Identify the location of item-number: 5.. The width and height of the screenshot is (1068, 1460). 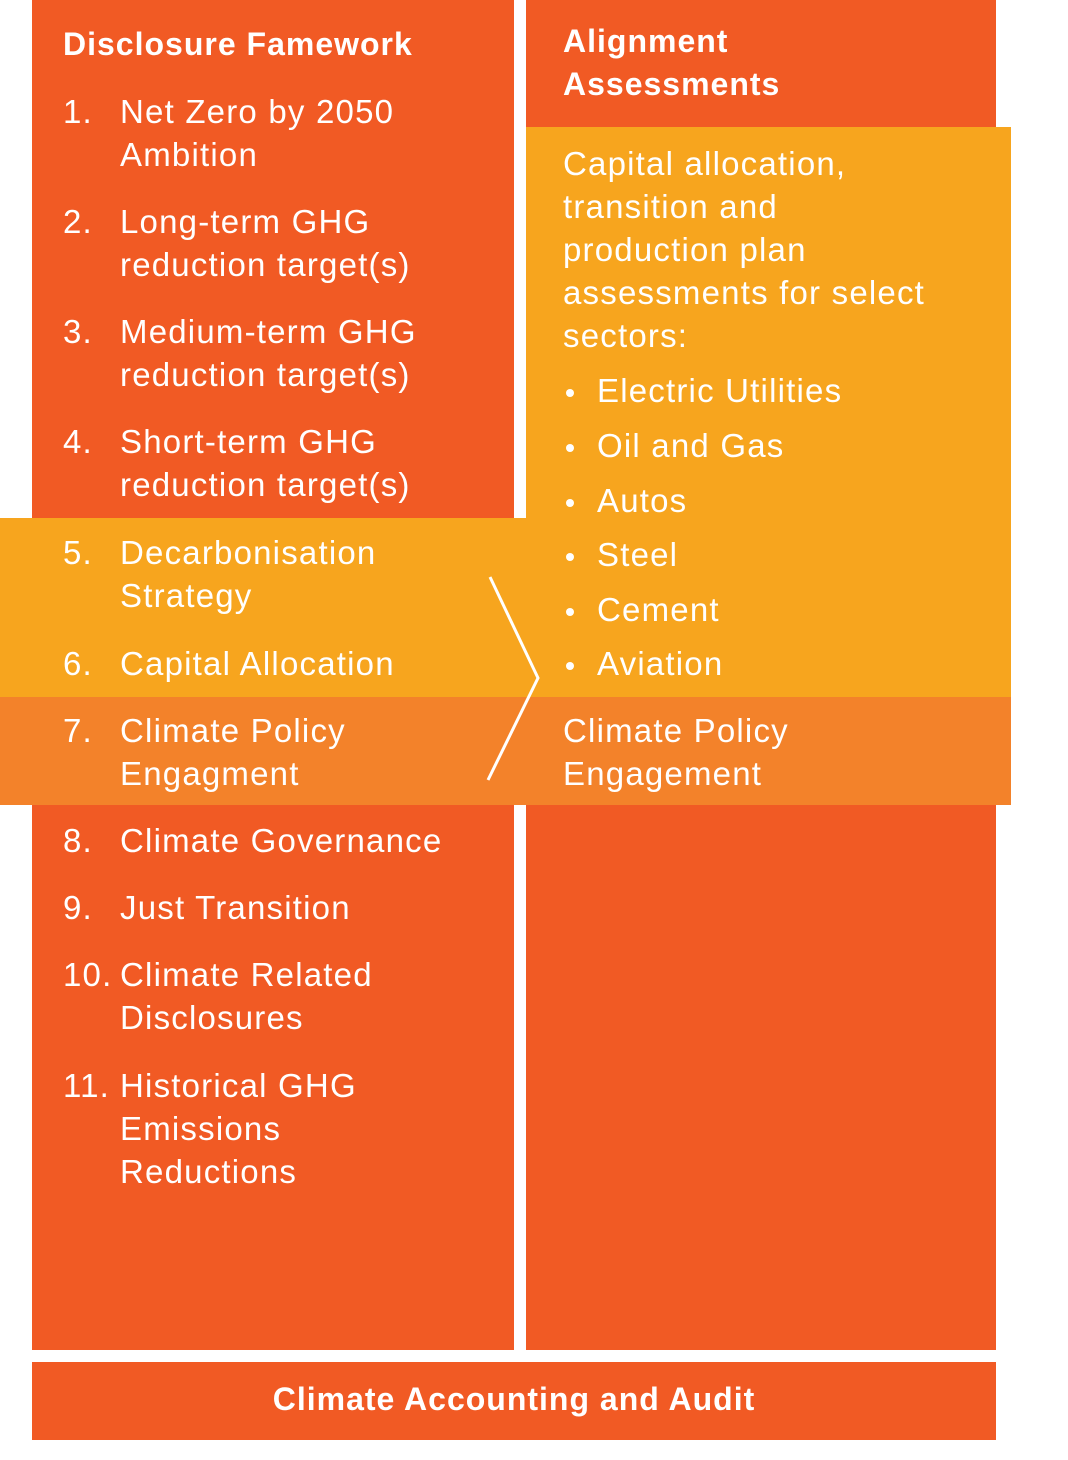
(78, 552).